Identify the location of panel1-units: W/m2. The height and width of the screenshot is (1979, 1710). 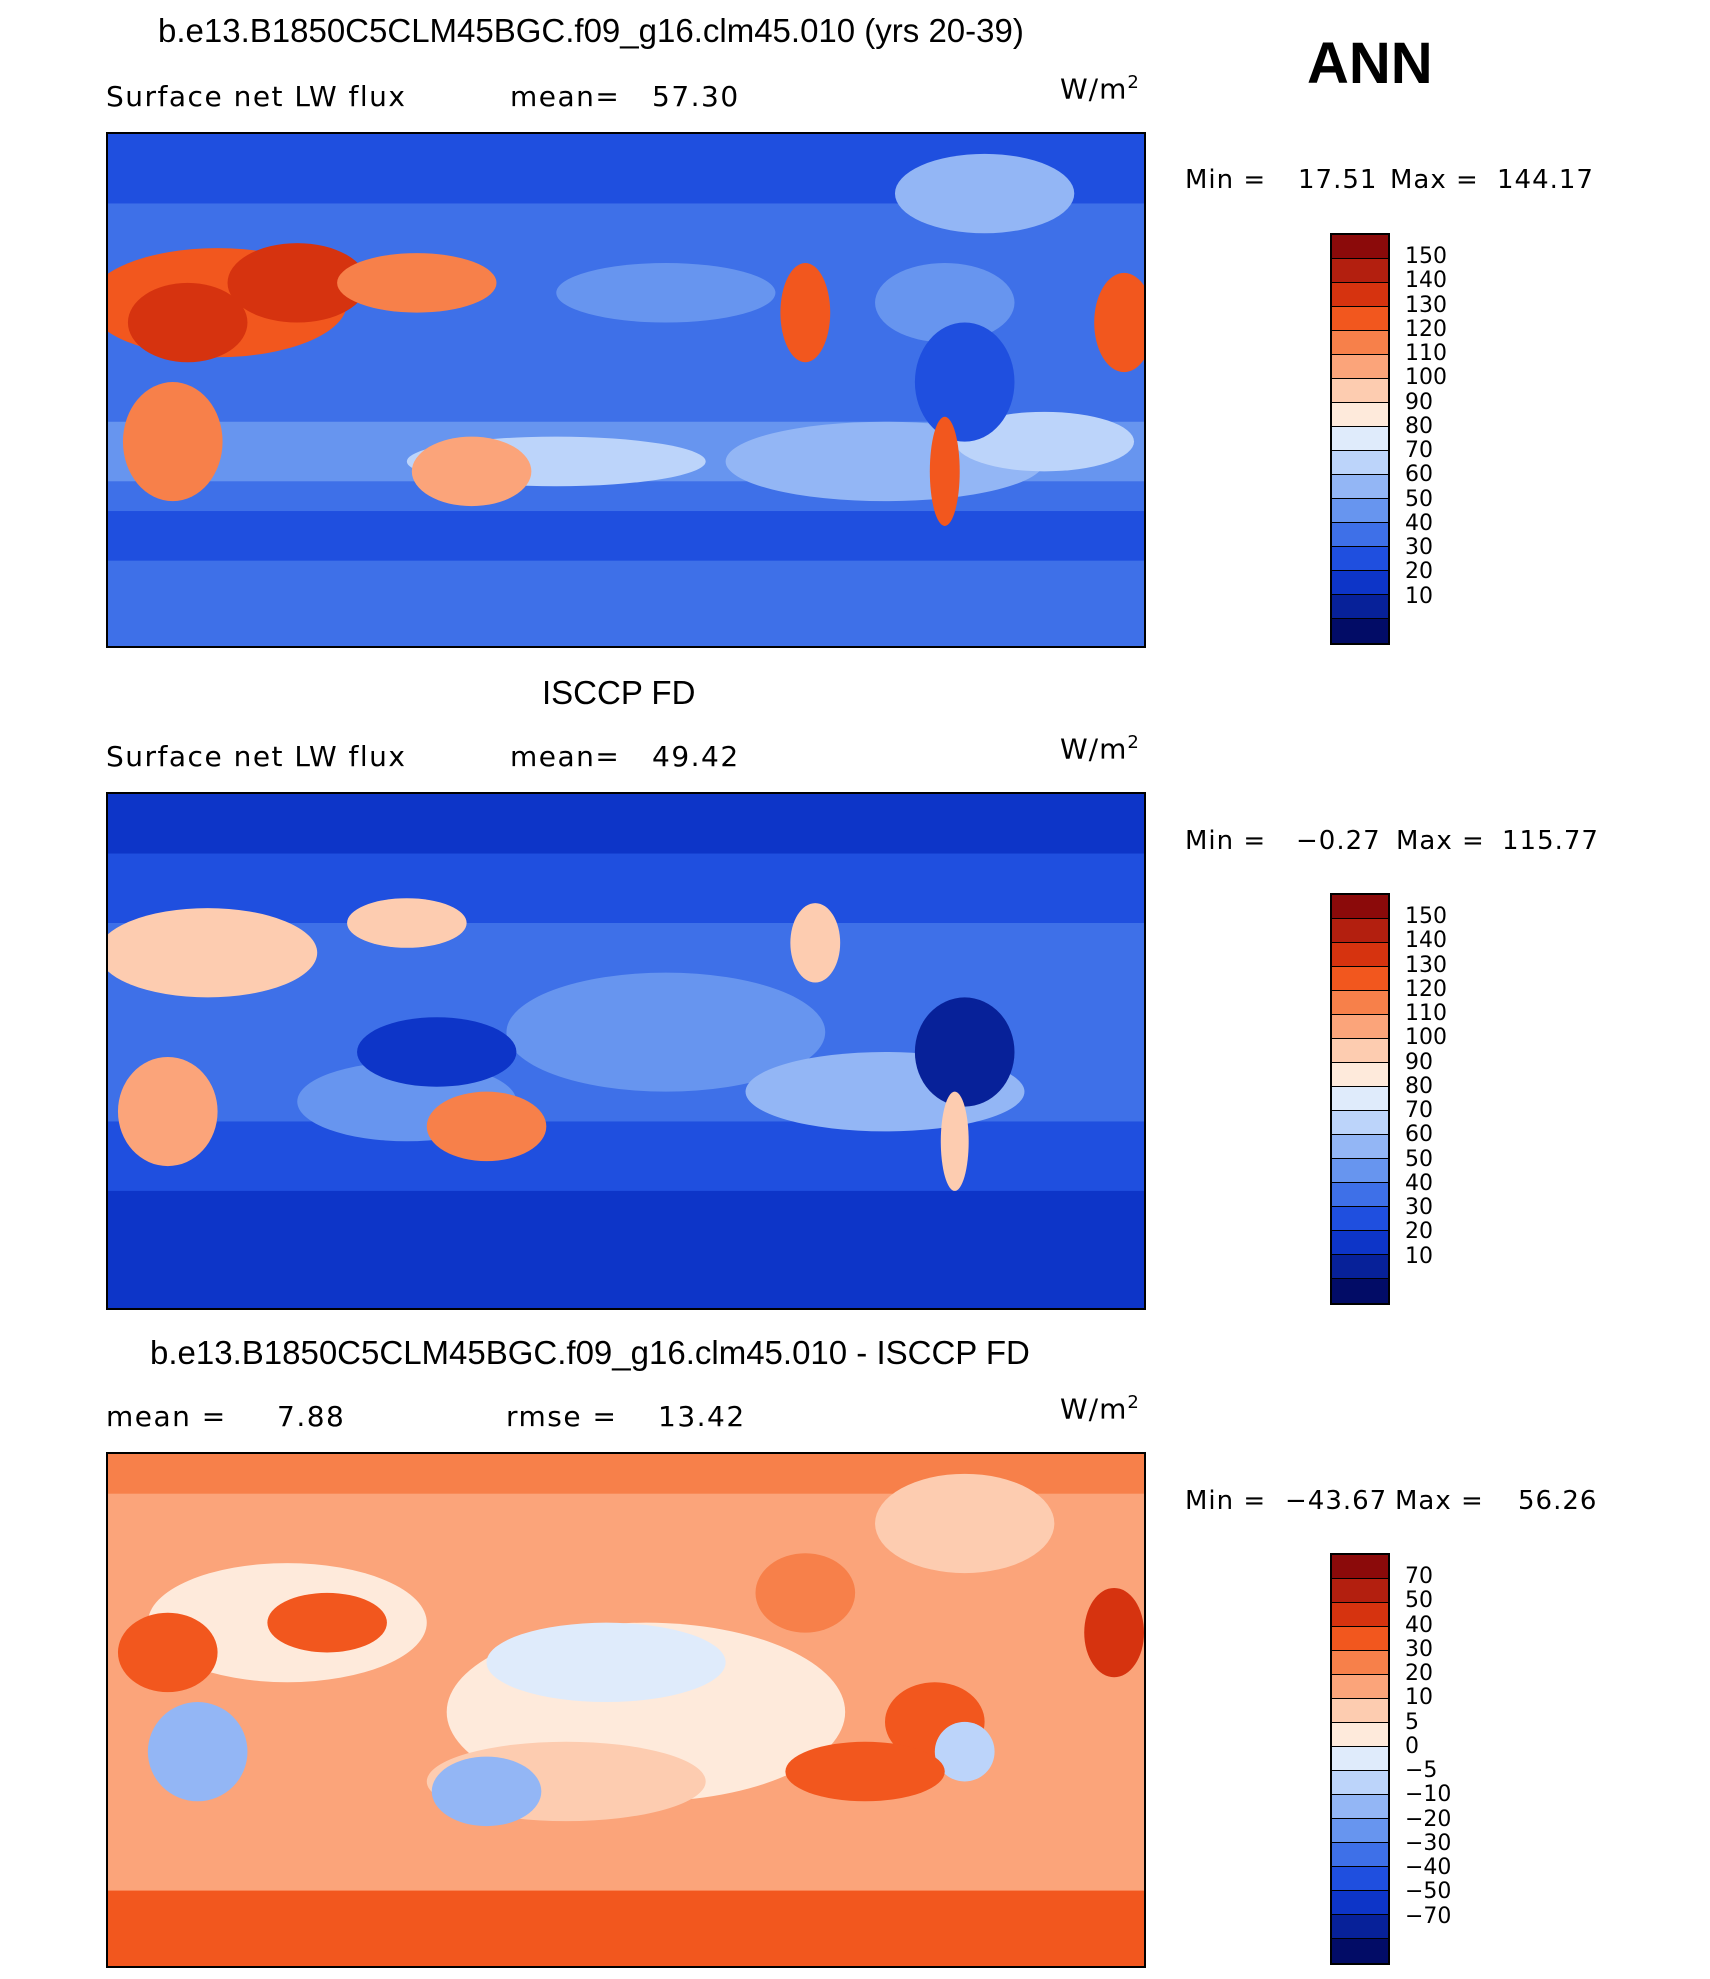
(1100, 89).